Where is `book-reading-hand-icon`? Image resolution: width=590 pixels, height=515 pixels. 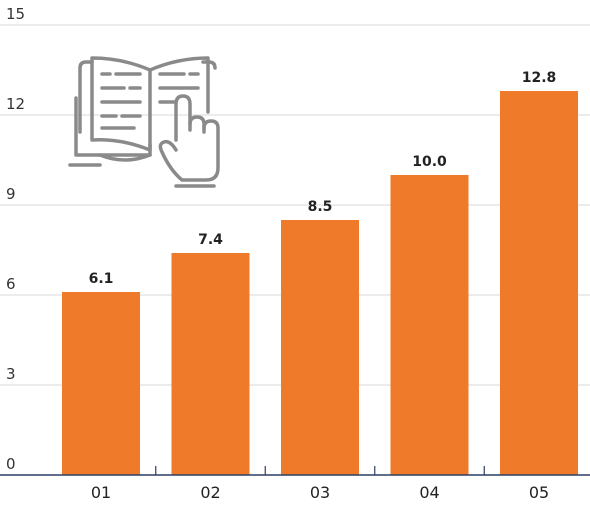 book-reading-hand-icon is located at coordinates (144, 122).